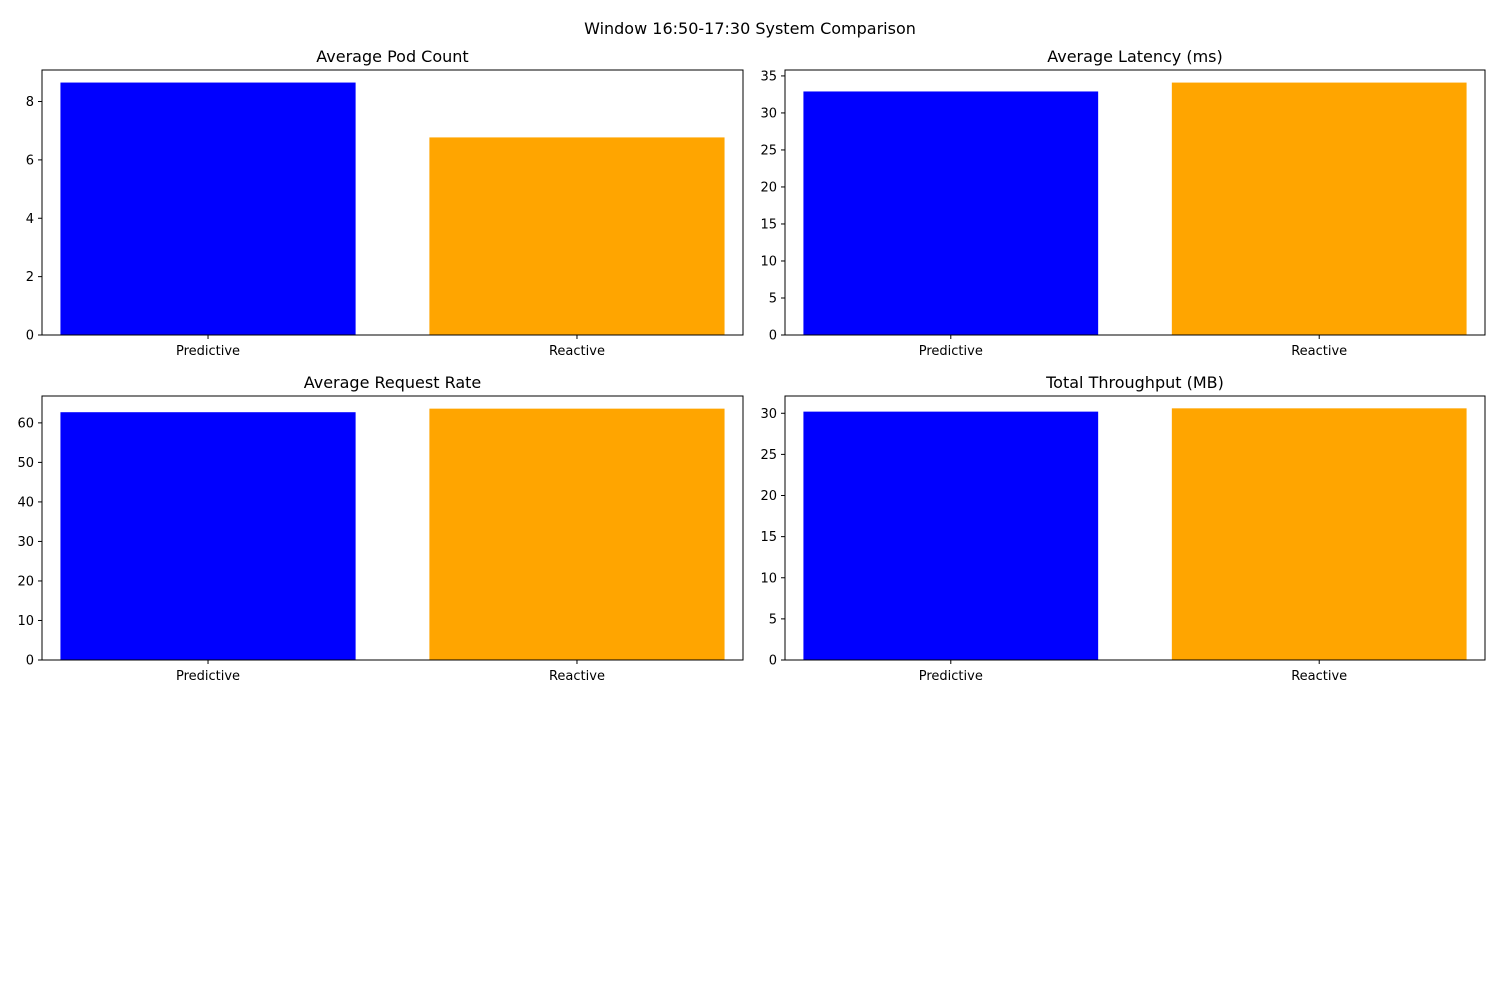  What do you see at coordinates (1135, 56) in the screenshot?
I see `panel-title: Average Latency (ms)` at bounding box center [1135, 56].